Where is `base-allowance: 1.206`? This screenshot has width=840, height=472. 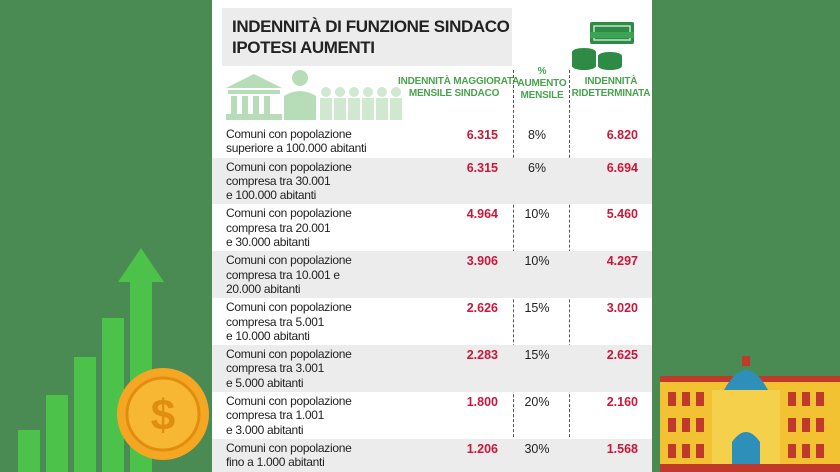 base-allowance: 1.206 is located at coordinates (482, 448).